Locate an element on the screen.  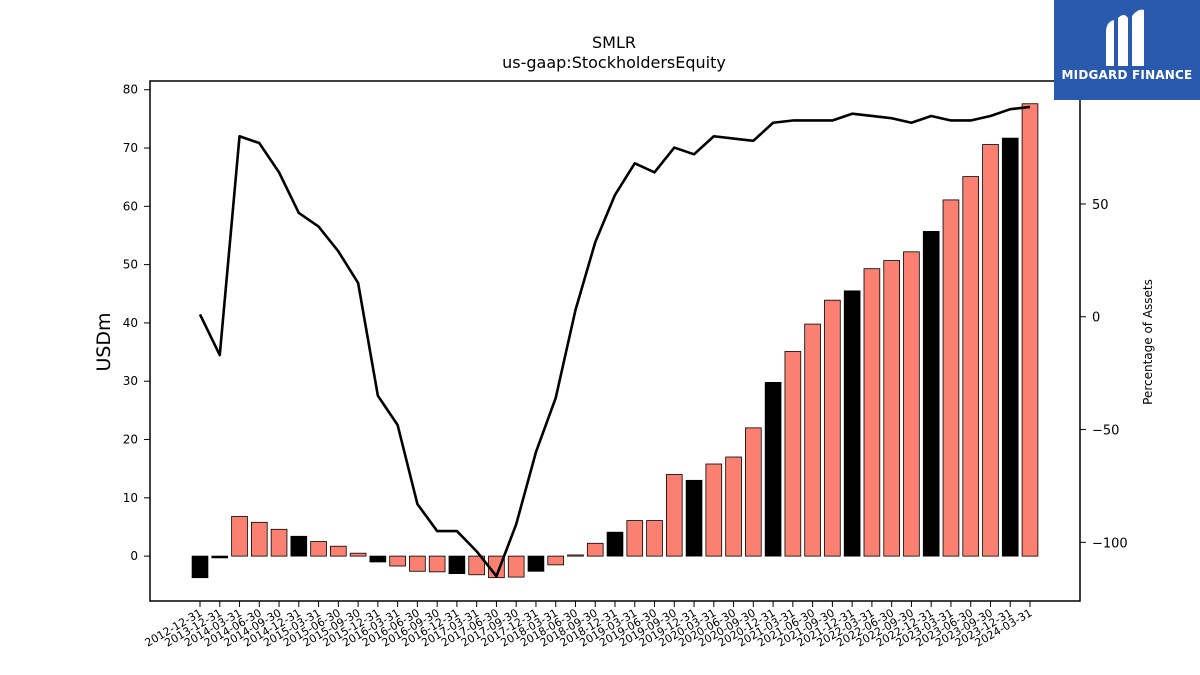
y-tick-label: 30 is located at coordinates (130, 381).